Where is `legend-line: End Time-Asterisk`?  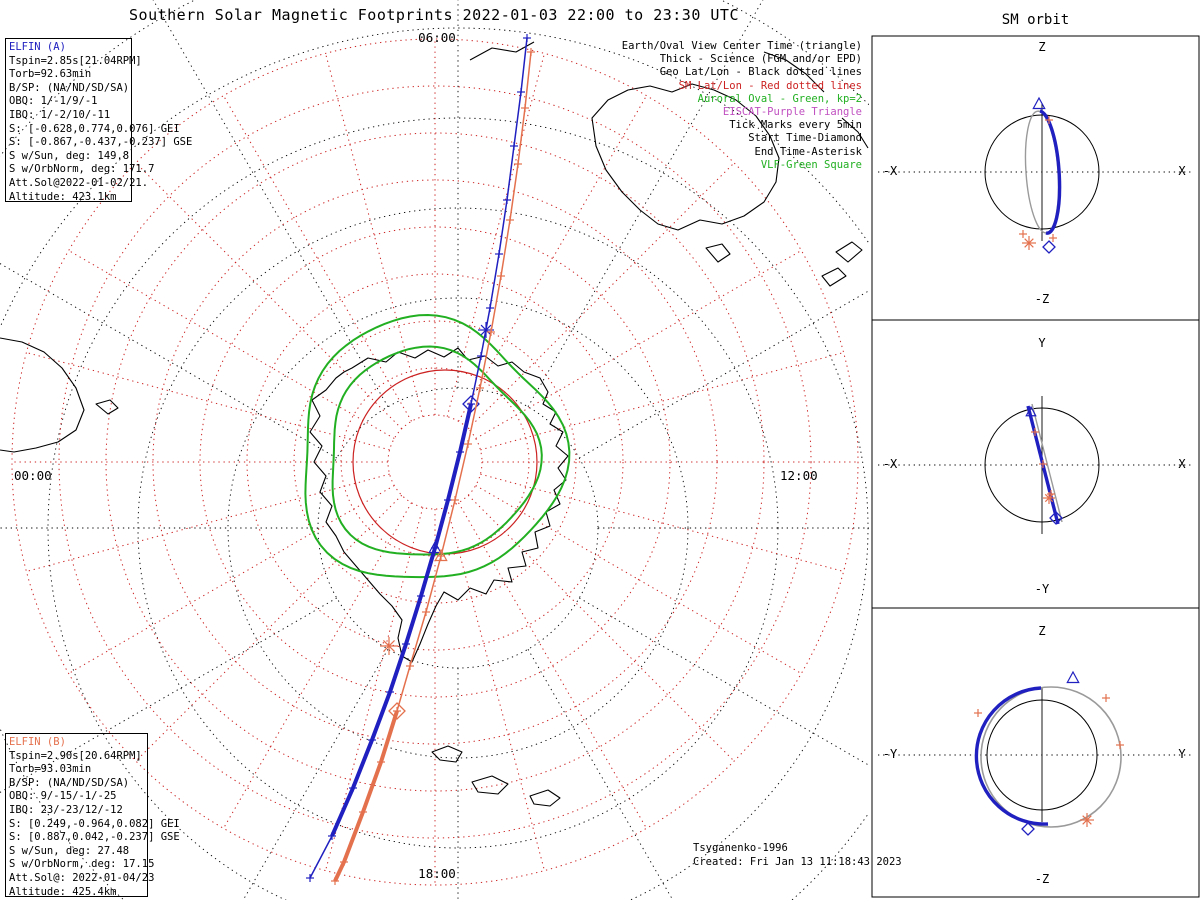 legend-line: End Time-Asterisk is located at coordinates (808, 151).